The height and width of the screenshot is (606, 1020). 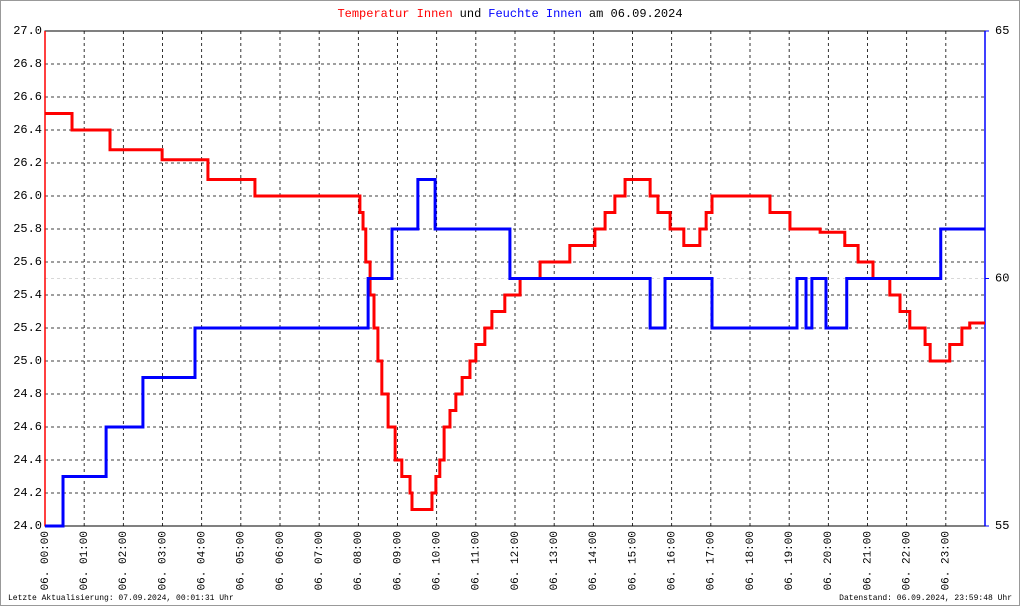 What do you see at coordinates (471, 14) in the screenshot?
I see `title-part: und` at bounding box center [471, 14].